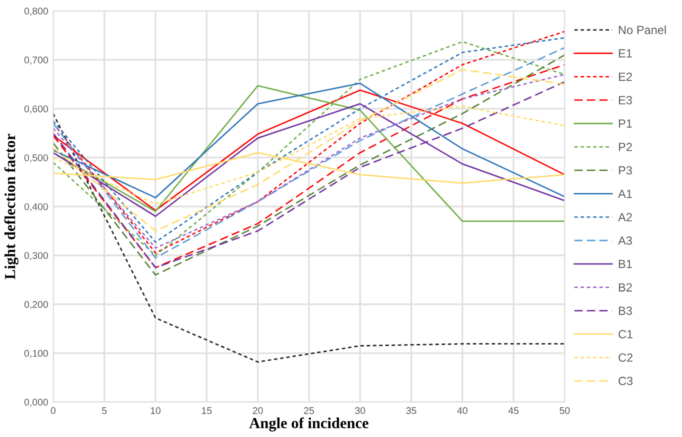 The height and width of the screenshot is (437, 682). I want to click on x-tick-label: 50, so click(565, 410).